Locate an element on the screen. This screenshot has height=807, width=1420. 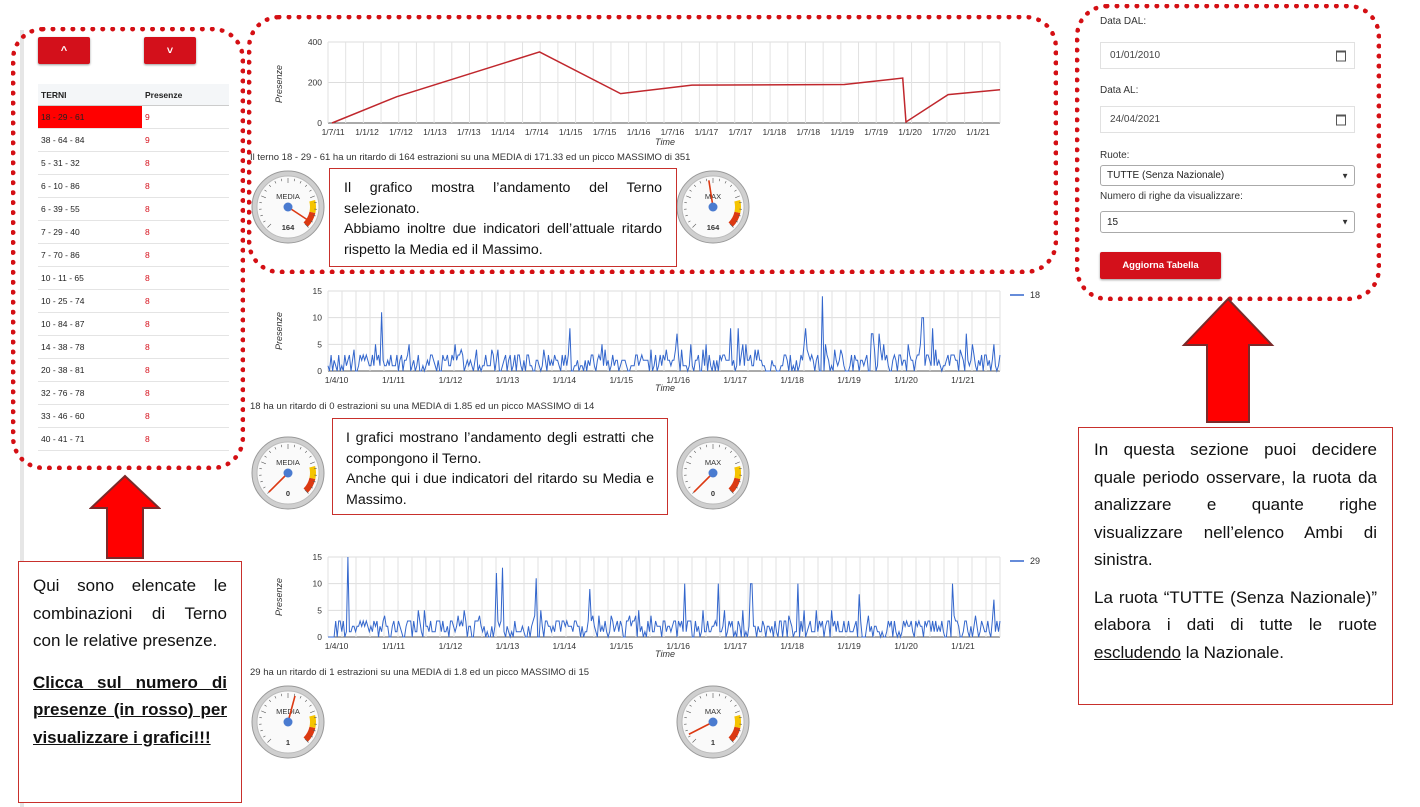
righe-select: 15 ▼ is located at coordinates (1227, 222).